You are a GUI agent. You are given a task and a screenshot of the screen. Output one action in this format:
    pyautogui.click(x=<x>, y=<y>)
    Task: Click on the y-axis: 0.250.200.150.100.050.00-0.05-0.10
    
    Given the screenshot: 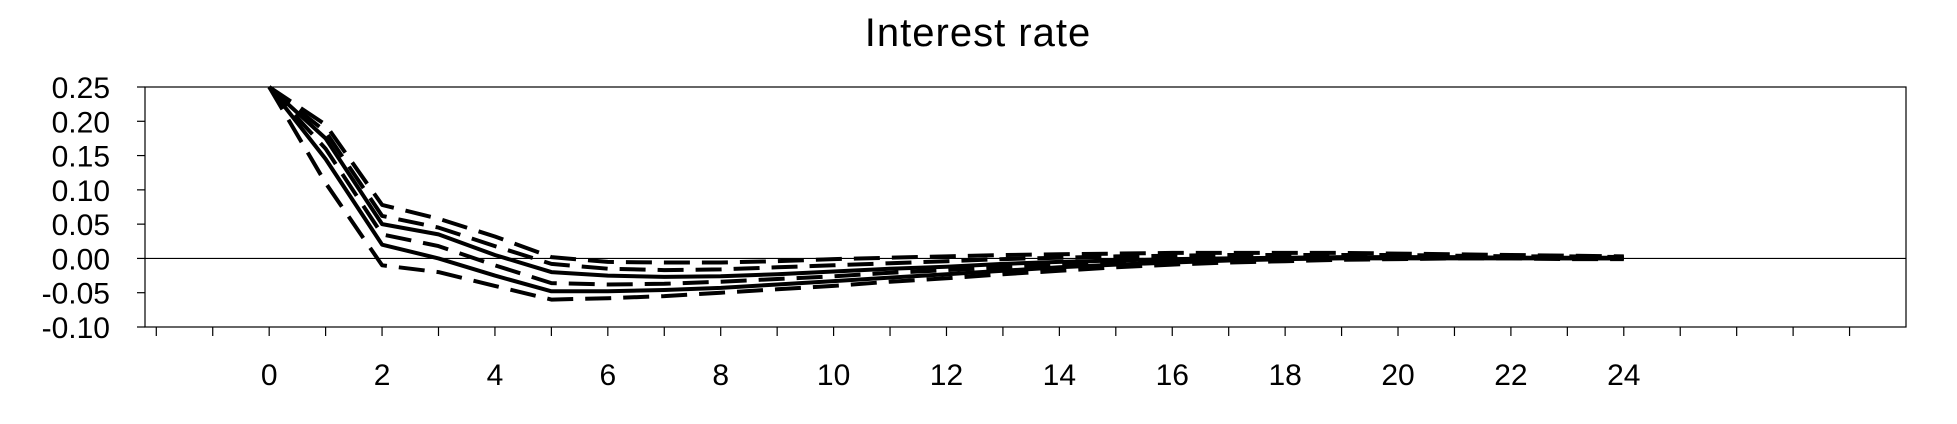 What is the action you would take?
    pyautogui.click(x=93, y=208)
    